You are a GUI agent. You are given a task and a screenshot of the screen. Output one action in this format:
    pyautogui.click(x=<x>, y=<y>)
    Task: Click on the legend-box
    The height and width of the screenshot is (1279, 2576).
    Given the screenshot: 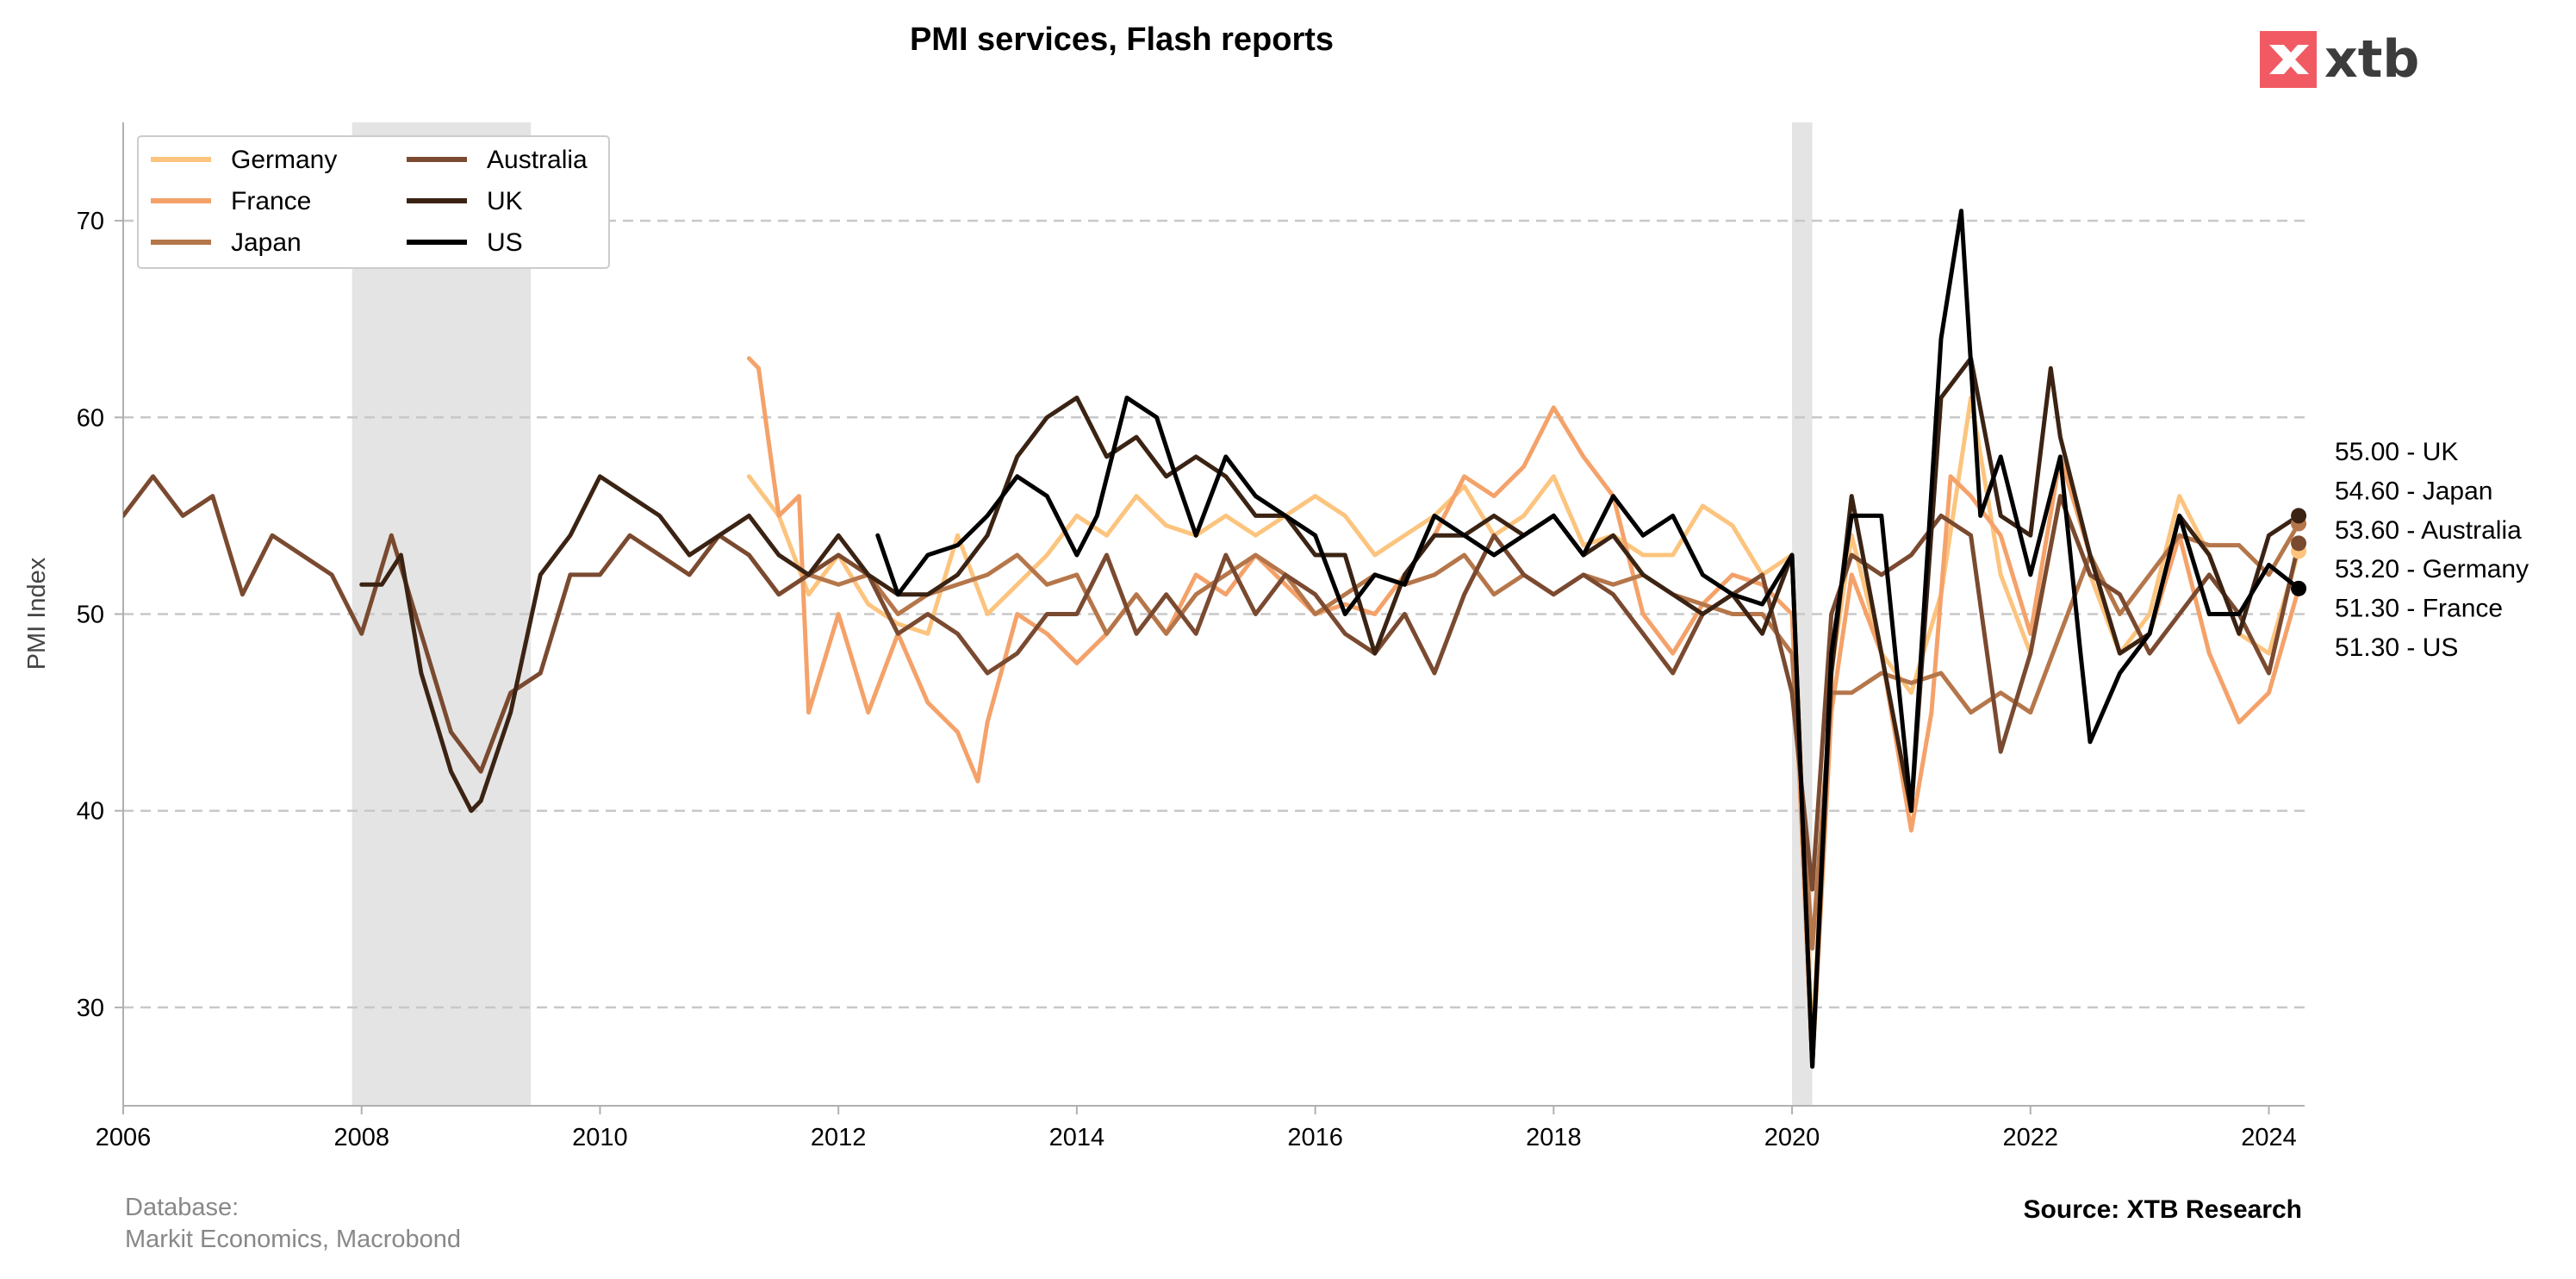 What is the action you would take?
    pyautogui.click(x=373, y=202)
    